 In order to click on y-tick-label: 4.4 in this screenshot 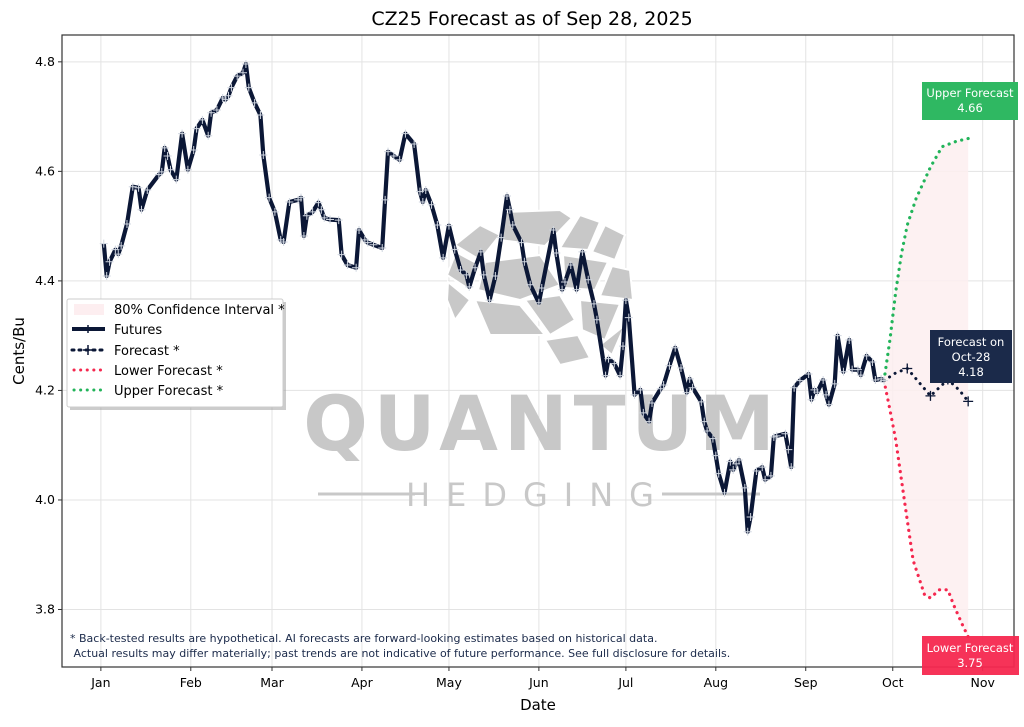, I will do `click(45, 280)`.